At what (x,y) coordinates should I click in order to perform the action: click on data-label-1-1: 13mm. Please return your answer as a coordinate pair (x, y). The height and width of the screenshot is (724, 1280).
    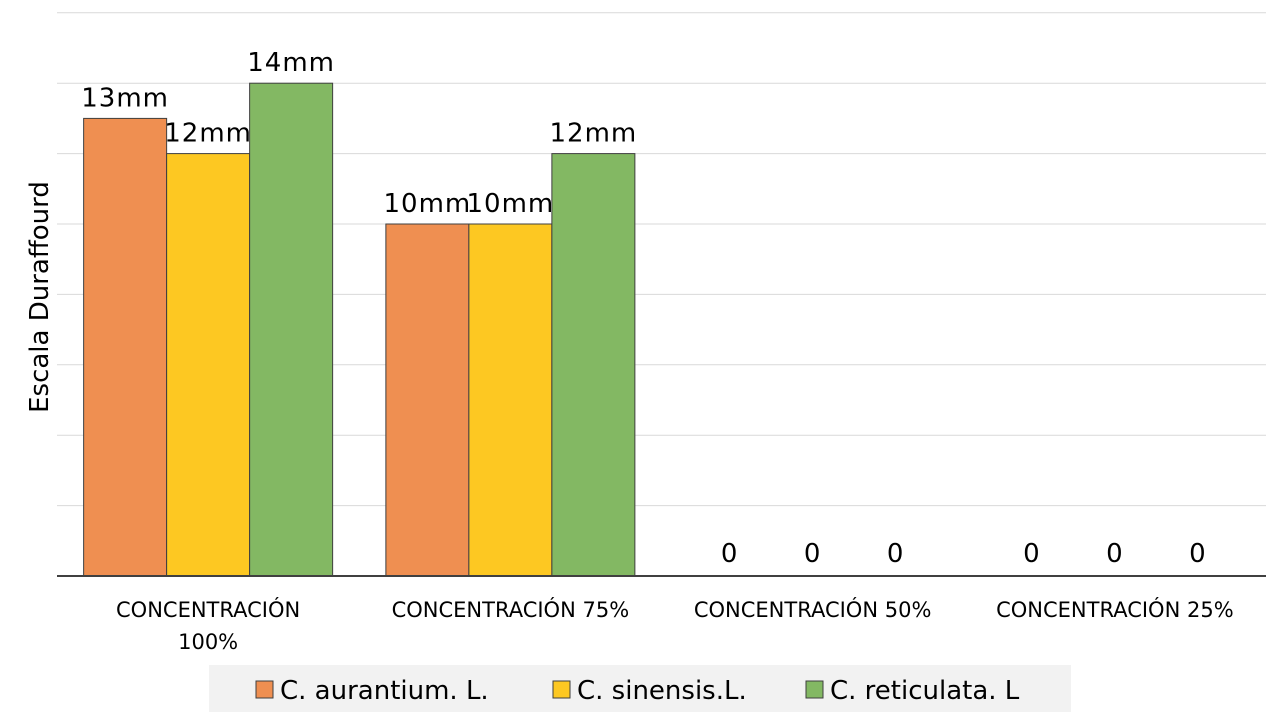
    Looking at the image, I should click on (125, 98).